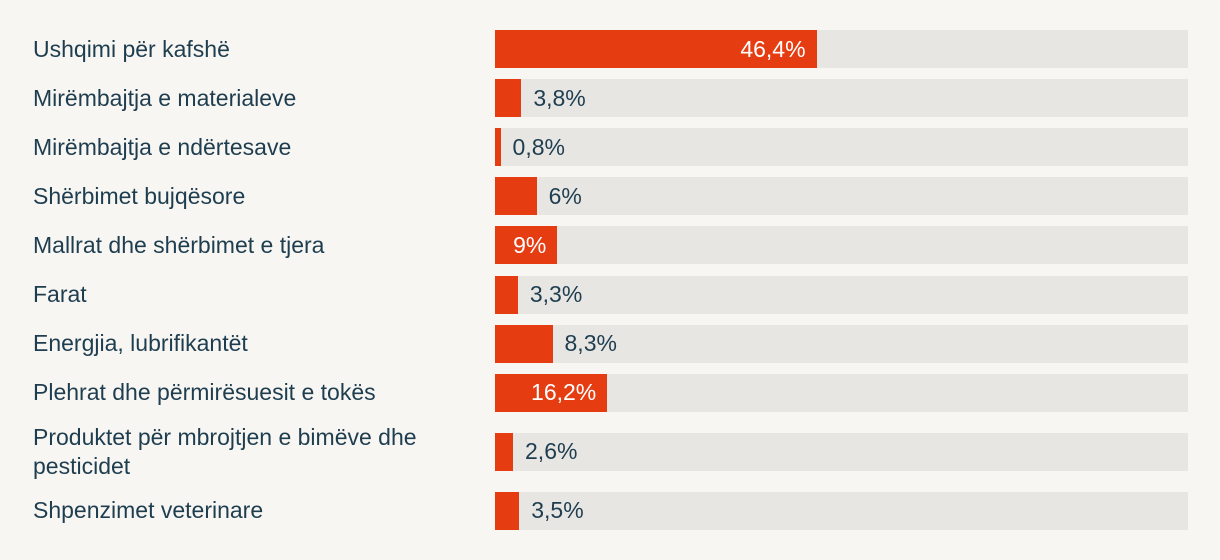 This screenshot has width=1220, height=560. Describe the element at coordinates (565, 195) in the screenshot. I see `value-label-outside: 6%` at that location.